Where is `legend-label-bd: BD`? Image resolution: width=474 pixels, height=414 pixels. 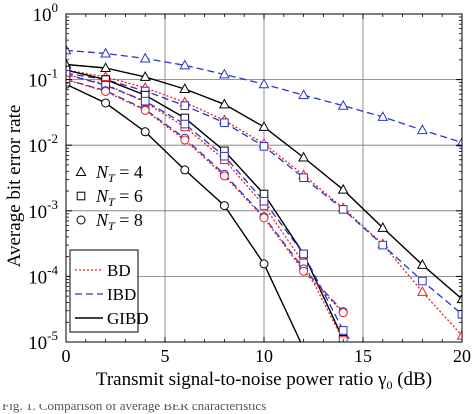 legend-label-bd: BD is located at coordinates (119, 270).